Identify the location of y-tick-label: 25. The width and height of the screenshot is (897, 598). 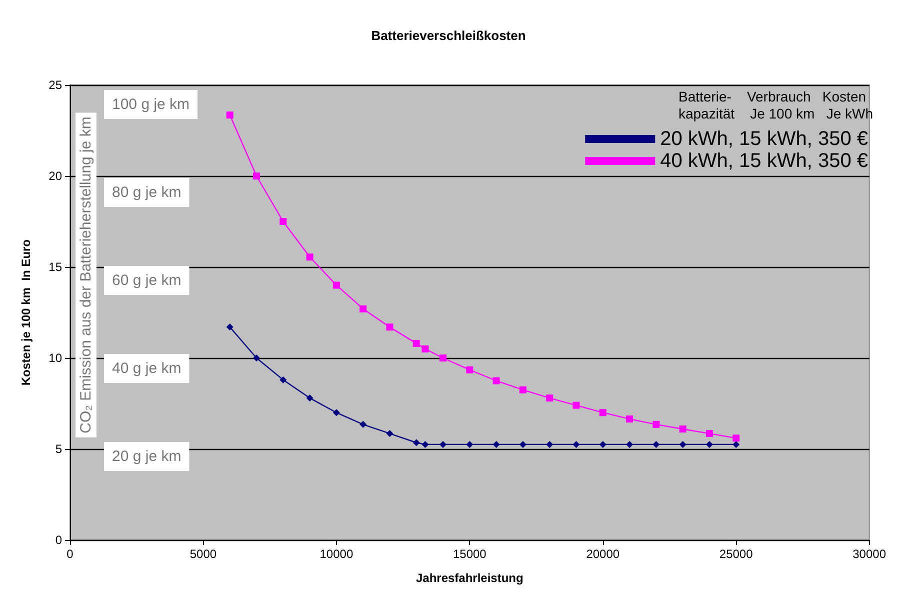
(55, 85).